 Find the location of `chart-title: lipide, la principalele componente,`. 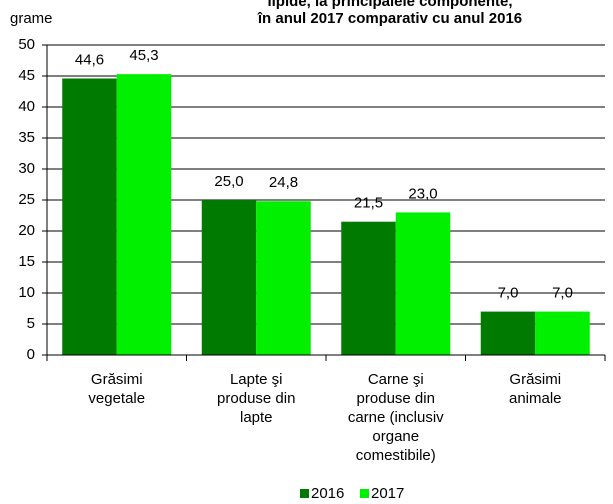

chart-title: lipide, la principalele componente, is located at coordinates (389, 5).